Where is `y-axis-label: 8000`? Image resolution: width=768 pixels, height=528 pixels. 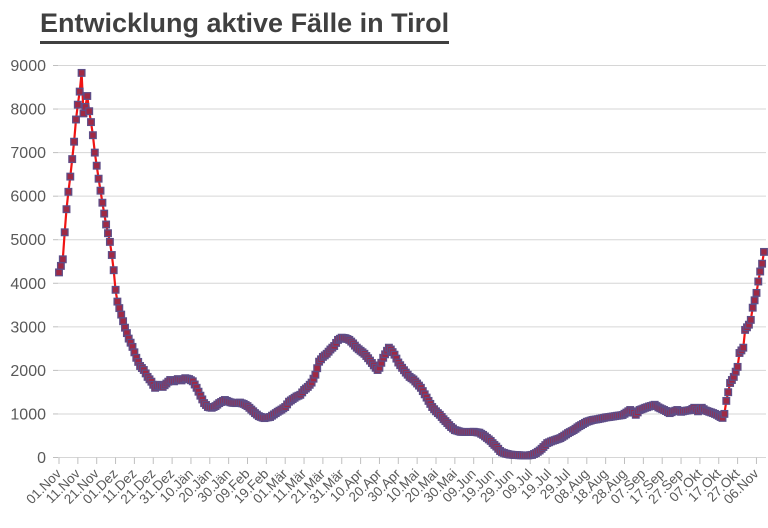 y-axis-label: 8000 is located at coordinates (28, 110).